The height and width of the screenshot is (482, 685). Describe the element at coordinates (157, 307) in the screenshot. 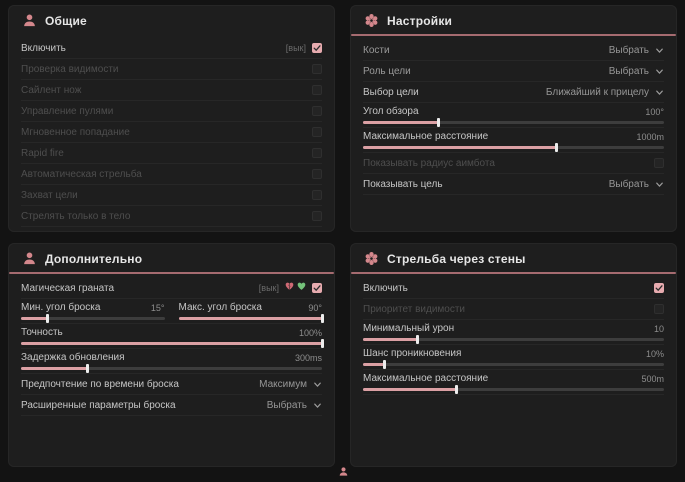

I see `slider-value: 15°` at that location.